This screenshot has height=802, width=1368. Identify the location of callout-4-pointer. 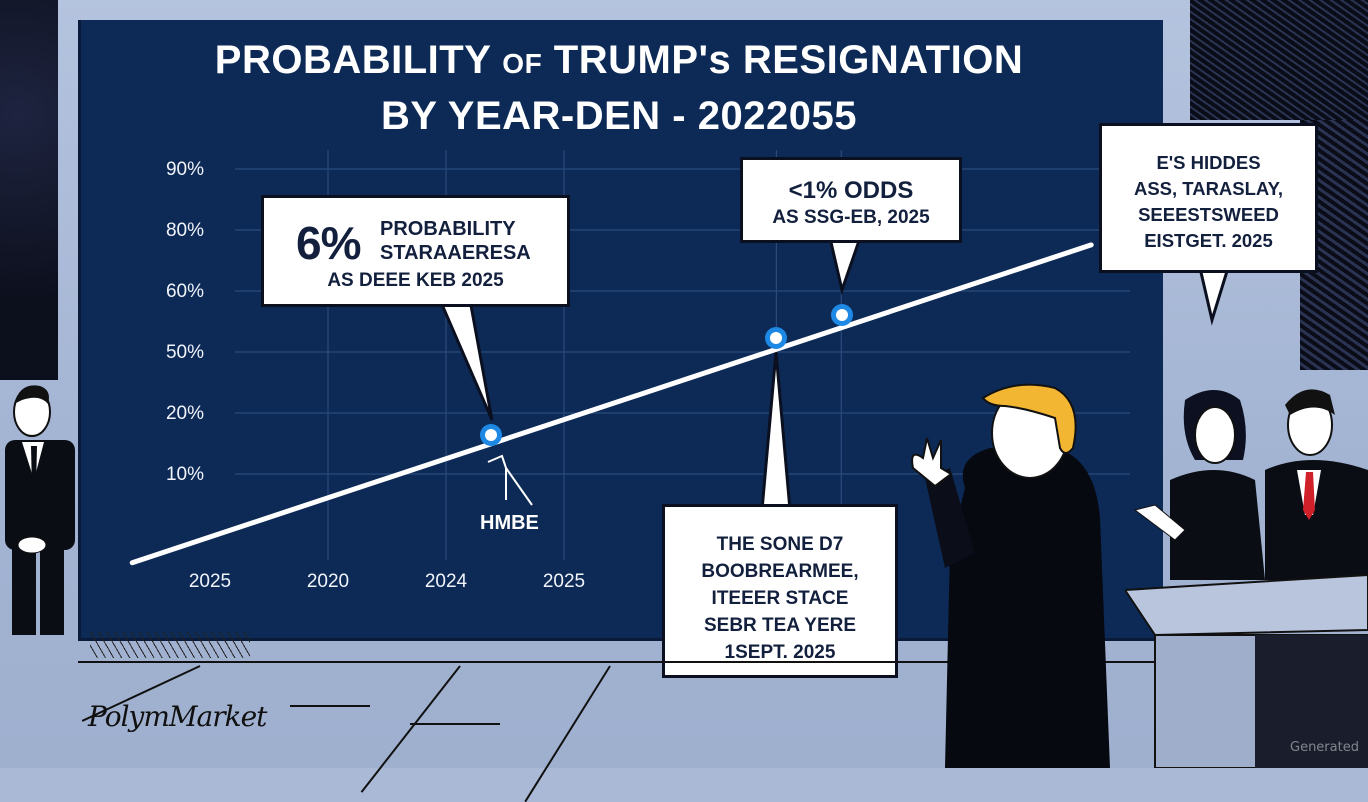
(776, 431).